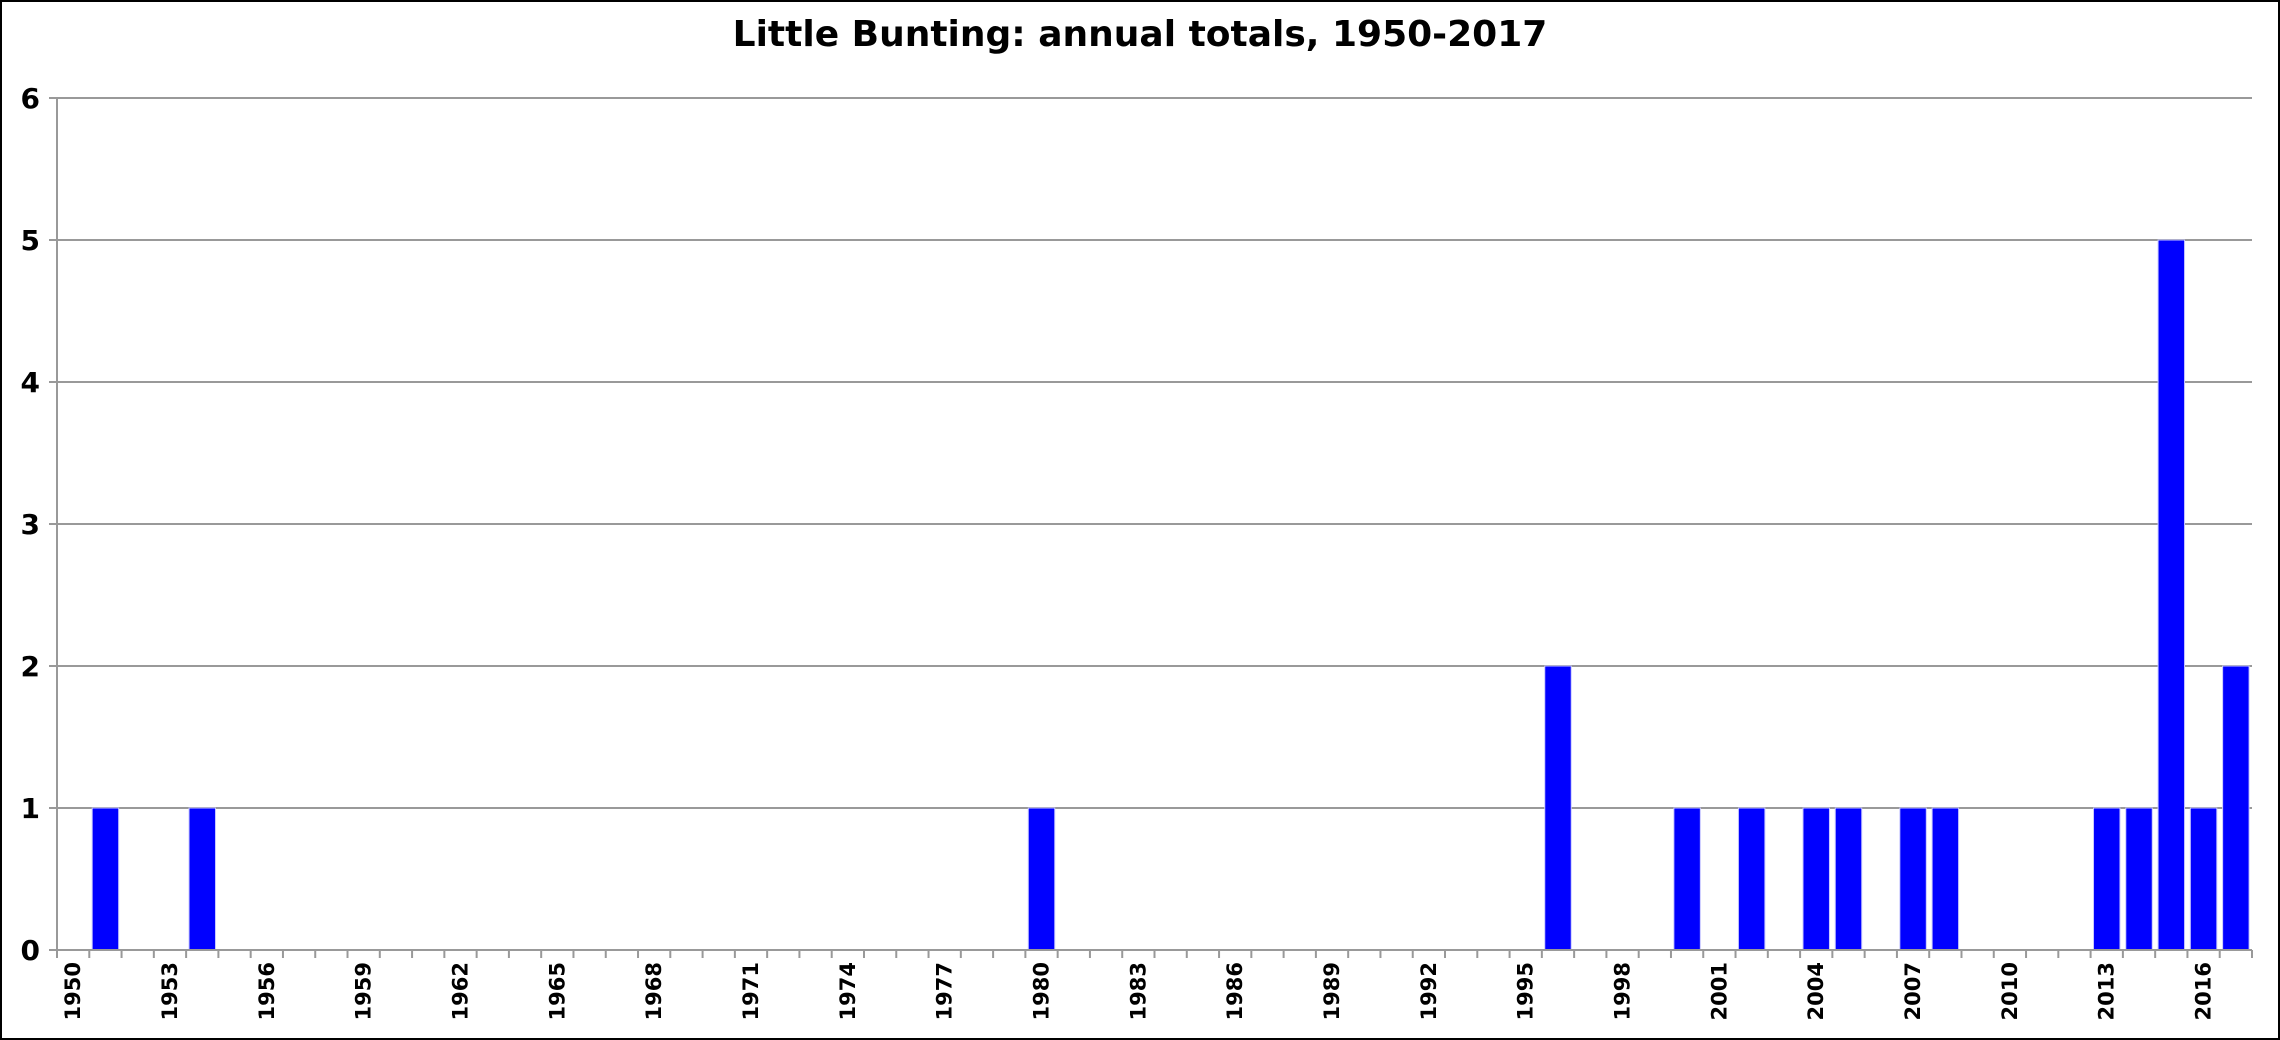 This screenshot has height=1040, width=2280. Describe the element at coordinates (2107, 879) in the screenshot. I see `bar-2013` at that location.